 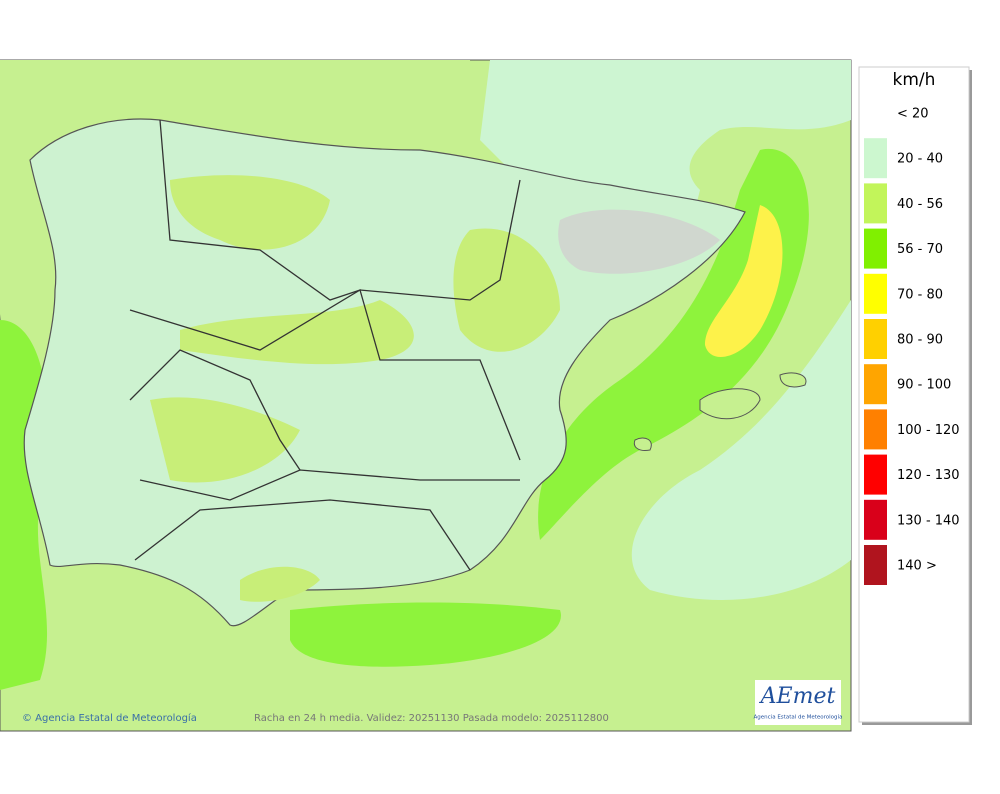 I want to click on legend-label: < 20, so click(x=913, y=114).